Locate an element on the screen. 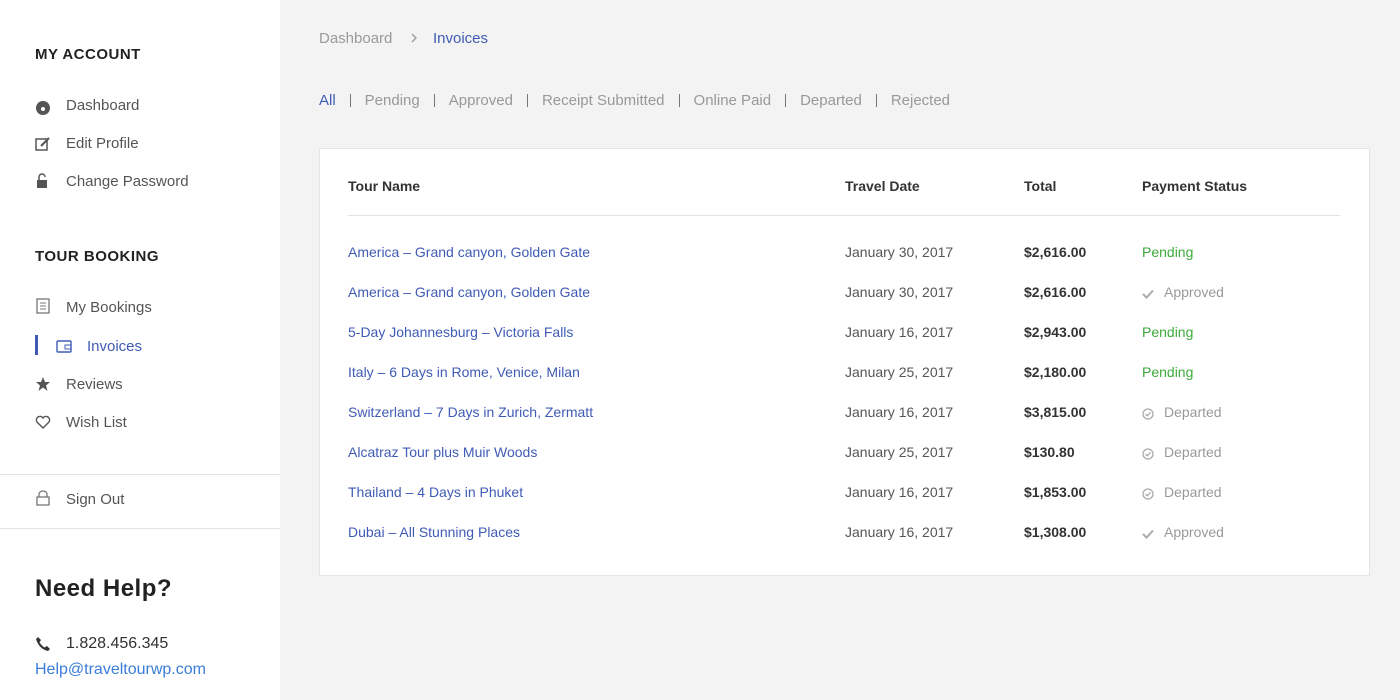  total: $2,943.00 is located at coordinates (1055, 332).